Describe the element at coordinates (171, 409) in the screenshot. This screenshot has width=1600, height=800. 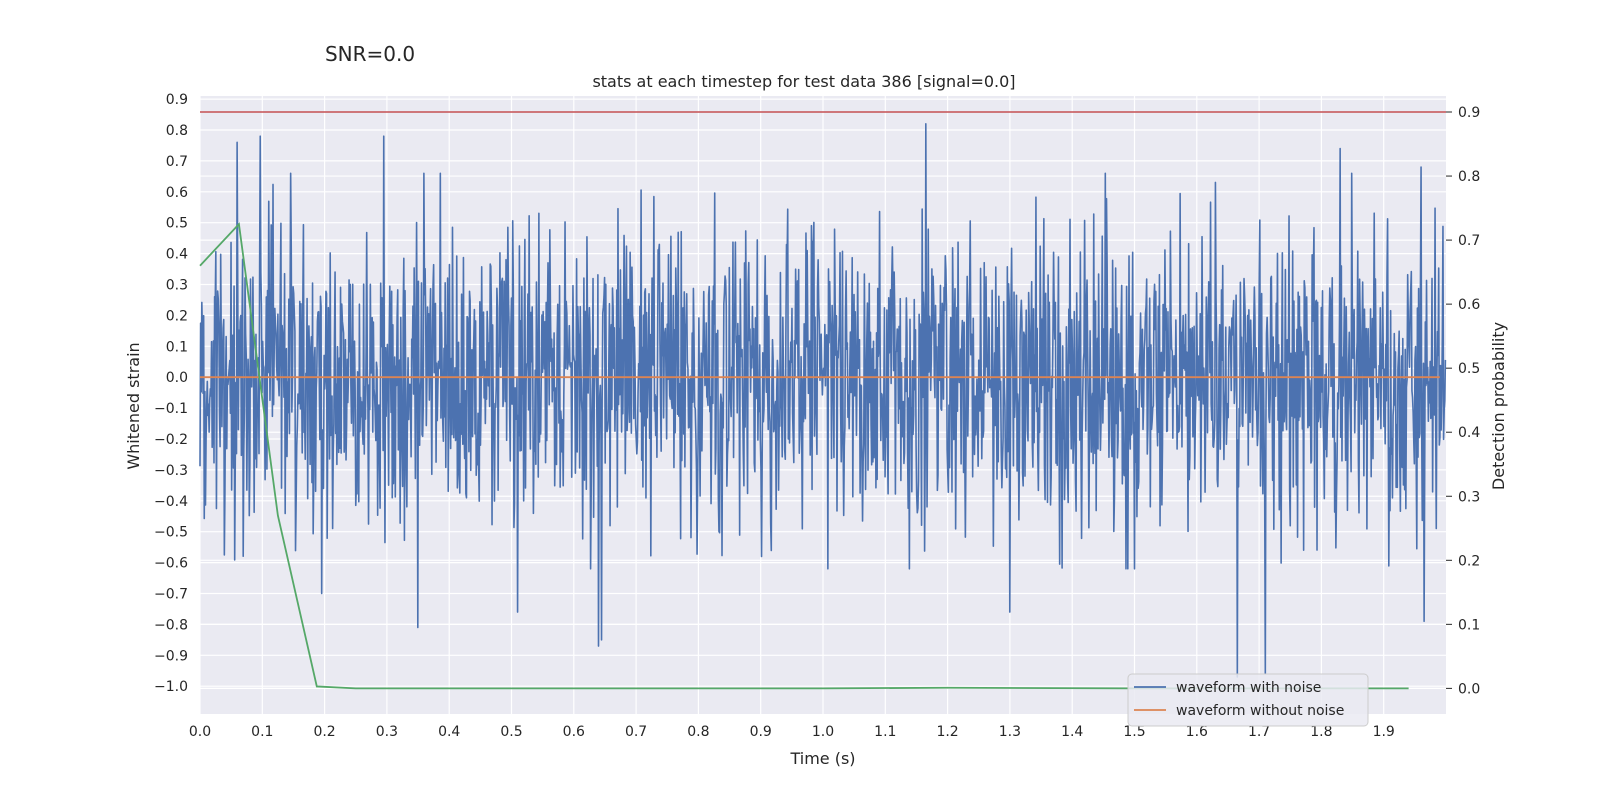
I see `y-tick-label: −0.1` at that location.